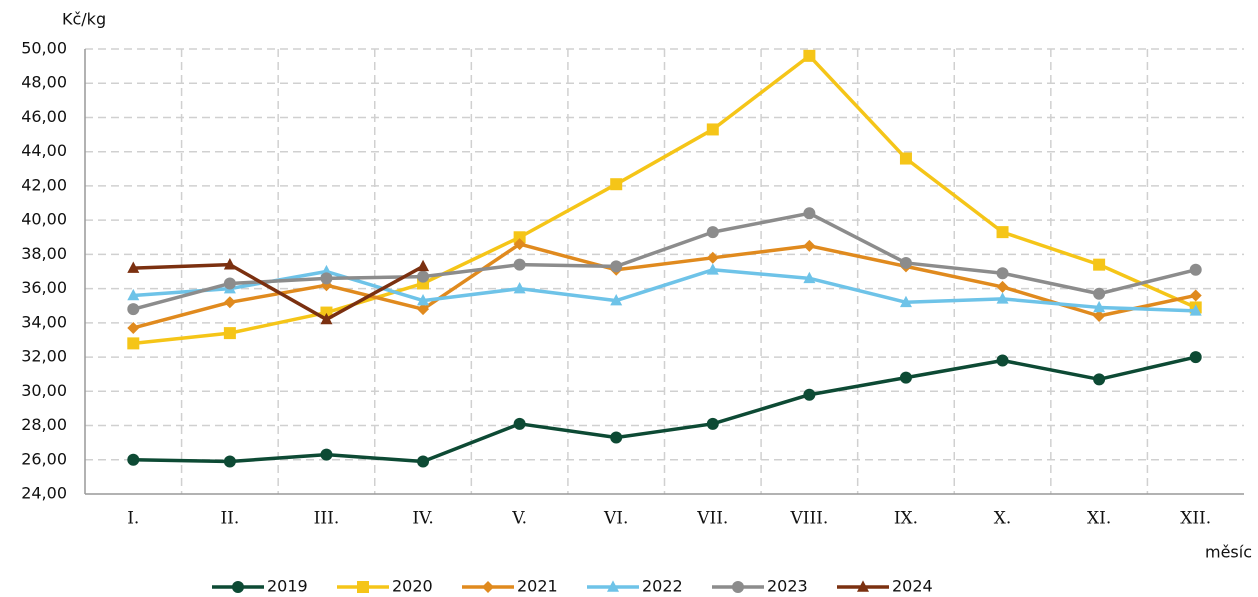 The height and width of the screenshot is (597, 1258). I want to click on y-tick-label: 38,00, so click(44, 253).